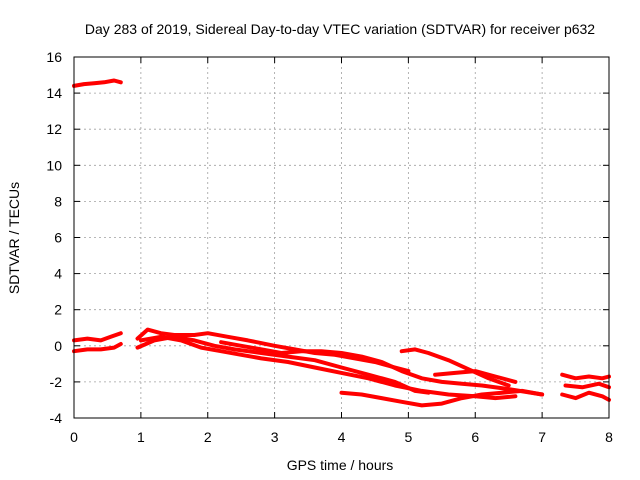 This screenshot has height=480, width=640. I want to click on y-axis-tick-labels: -4 -2 0 2 4 6 8 10 12 14 16, so click(54, 237).